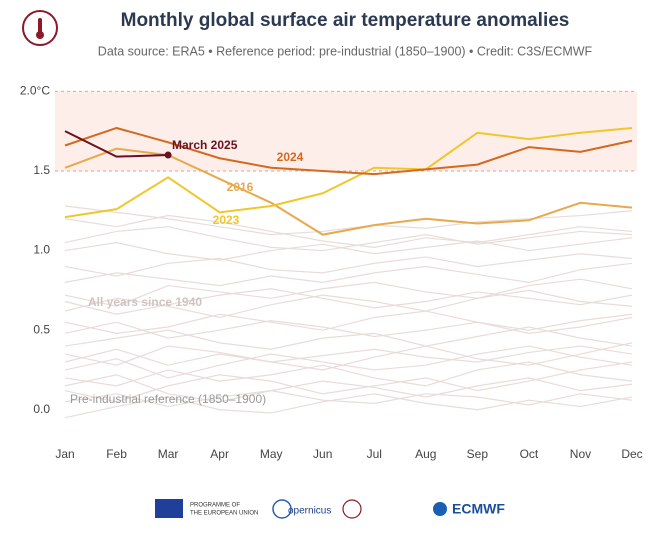 This screenshot has height=534, width=658. Describe the element at coordinates (580, 454) in the screenshot. I see `x-tick-label: Nov` at that location.